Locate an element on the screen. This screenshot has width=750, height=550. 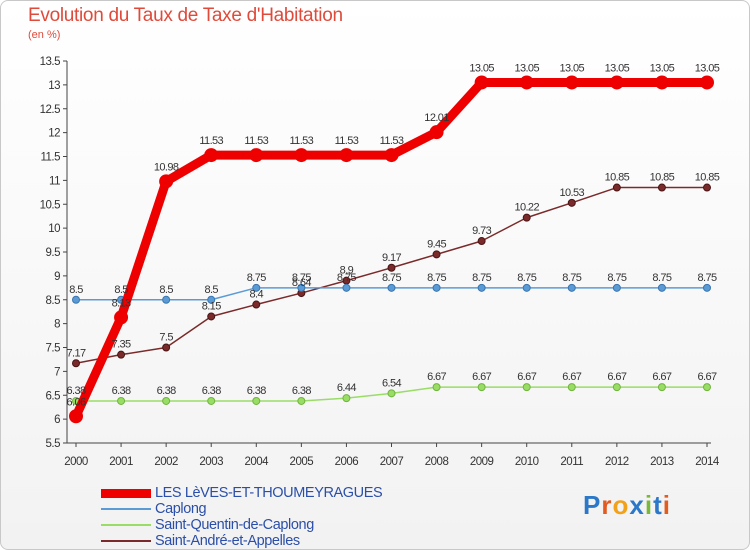
x-tick-label: 2006 is located at coordinates (347, 462).